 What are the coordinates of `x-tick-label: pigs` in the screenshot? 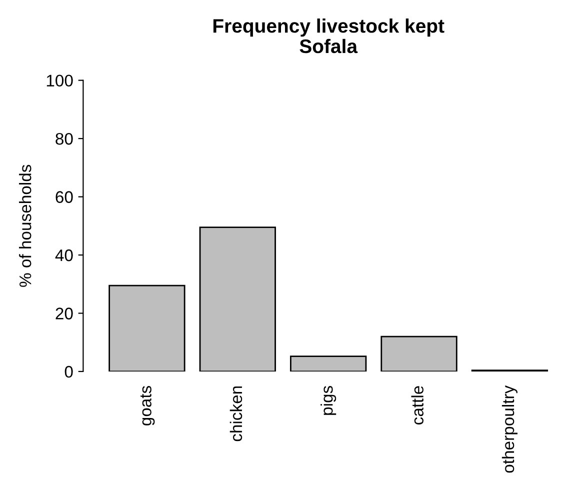 It's located at (328, 400).